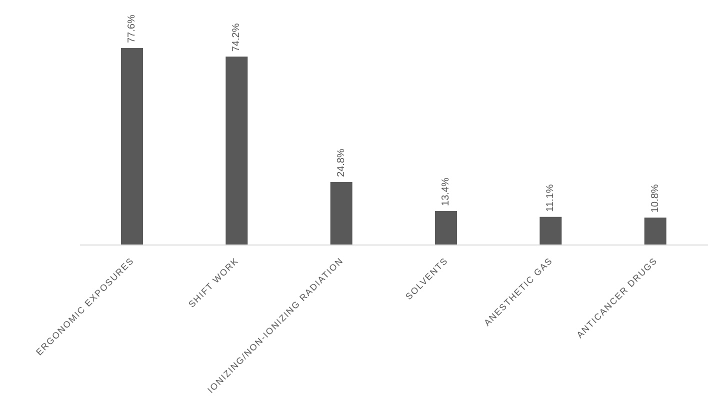 Image resolution: width=708 pixels, height=417 pixels. Describe the element at coordinates (341, 163) in the screenshot. I see `data-label: 24.8%` at that location.